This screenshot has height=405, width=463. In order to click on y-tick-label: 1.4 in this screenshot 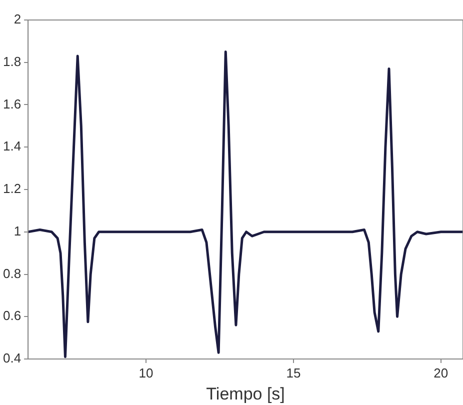, I will do `click(12, 146)`.